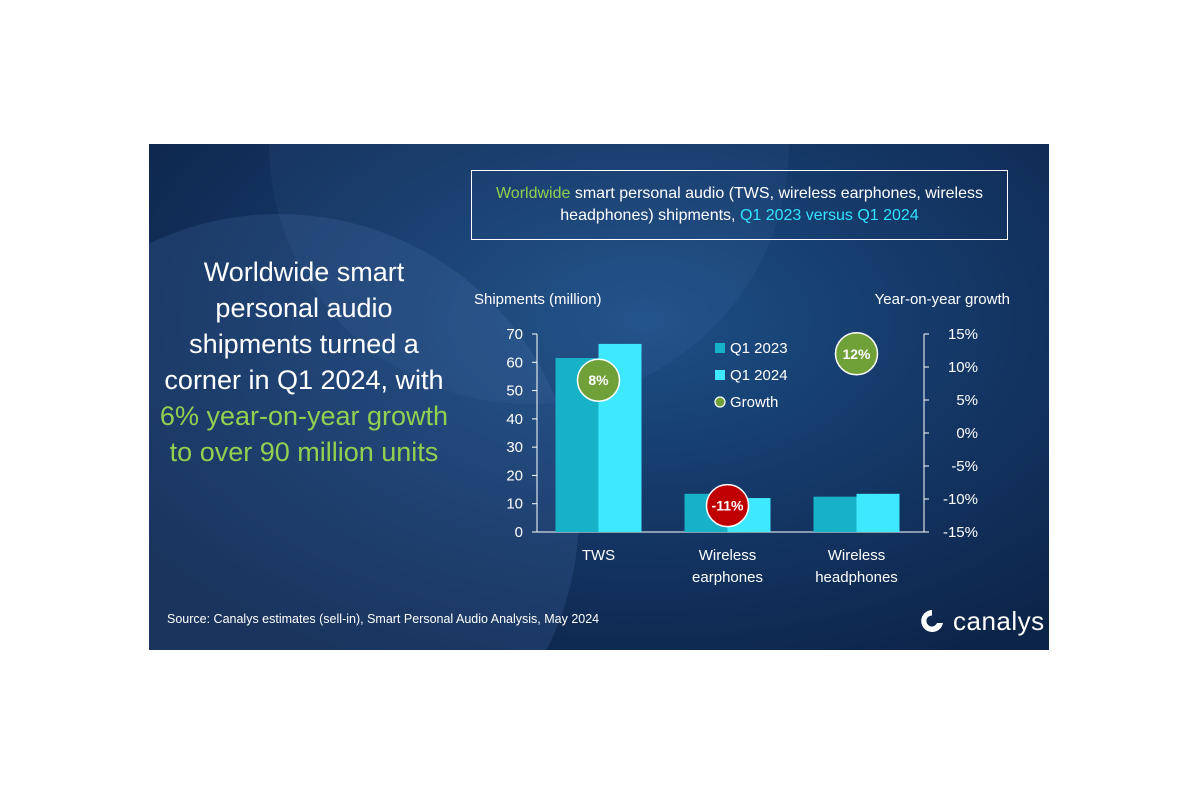 The image size is (1200, 800). Describe the element at coordinates (598, 555) in the screenshot. I see `x-category-label: TWS` at that location.